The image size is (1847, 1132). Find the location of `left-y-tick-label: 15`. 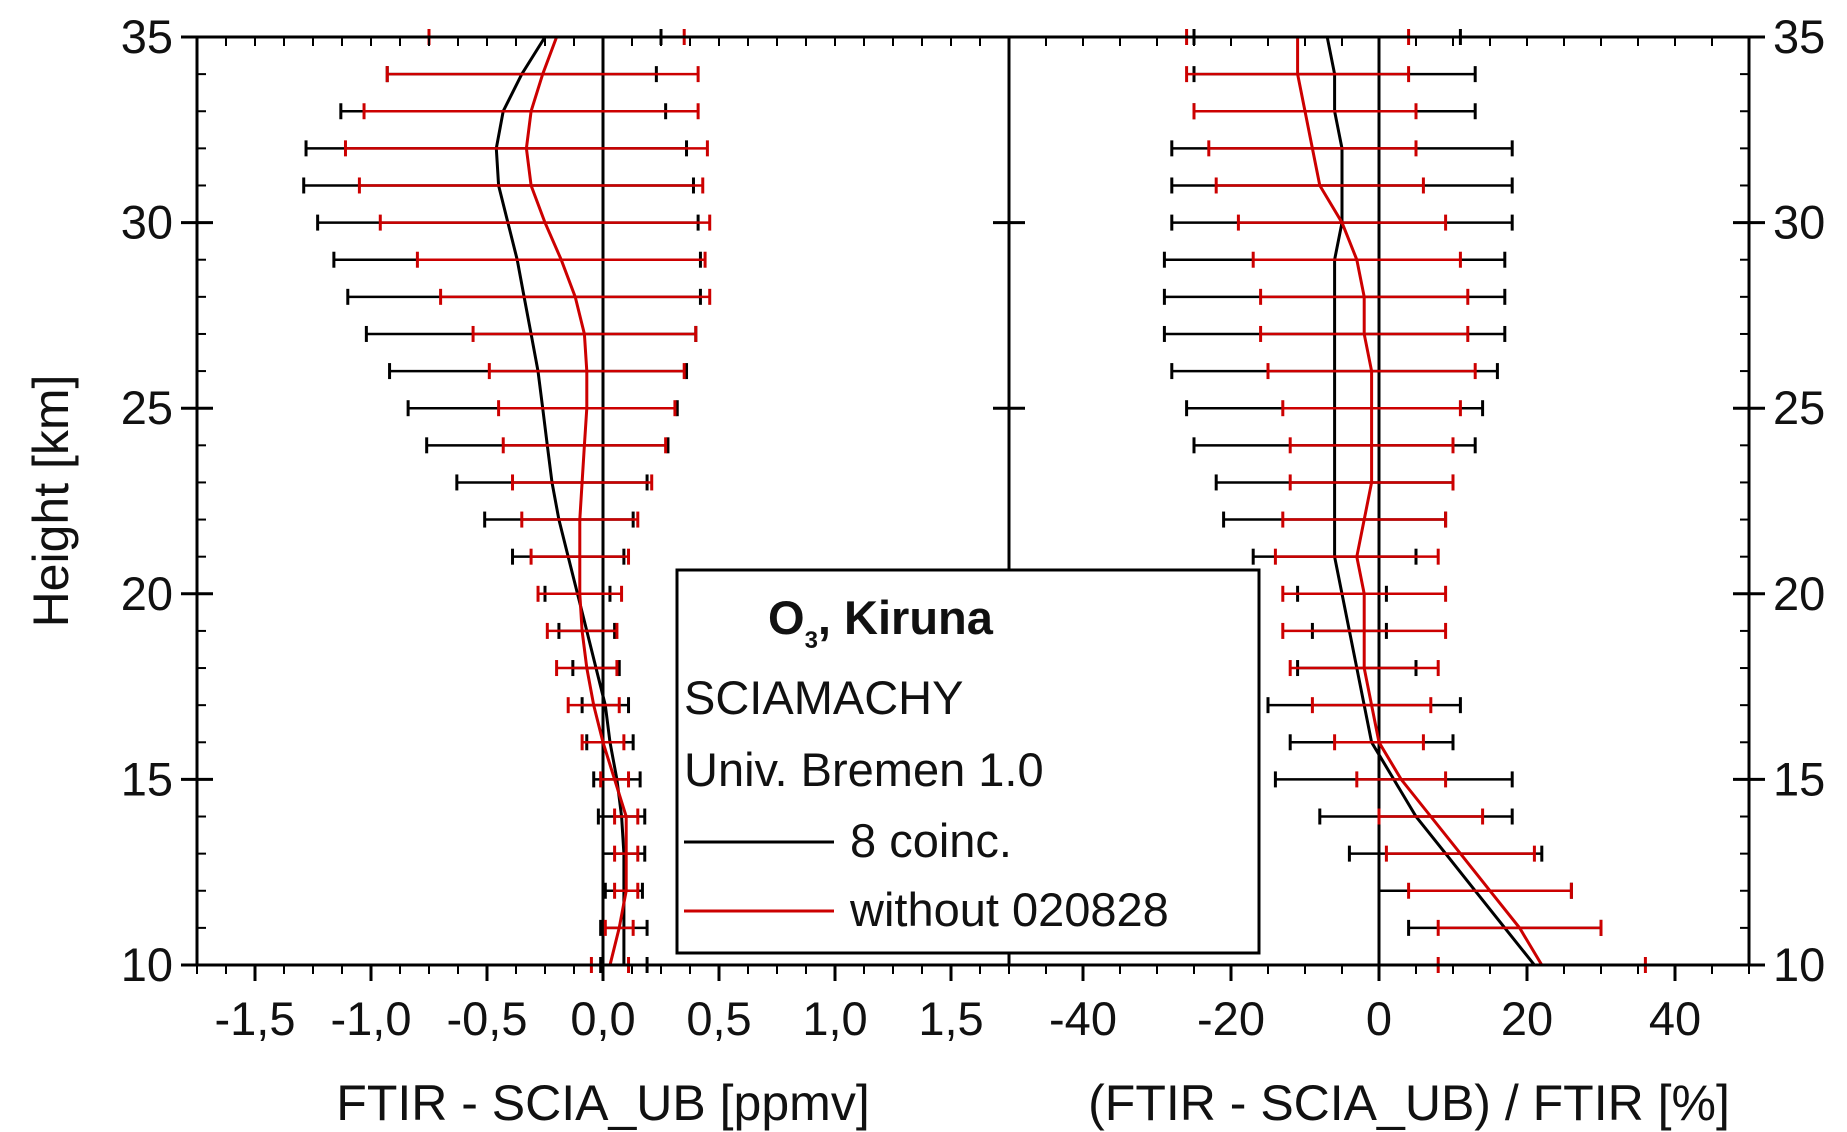

left-y-tick-label: 15 is located at coordinates (147, 778).